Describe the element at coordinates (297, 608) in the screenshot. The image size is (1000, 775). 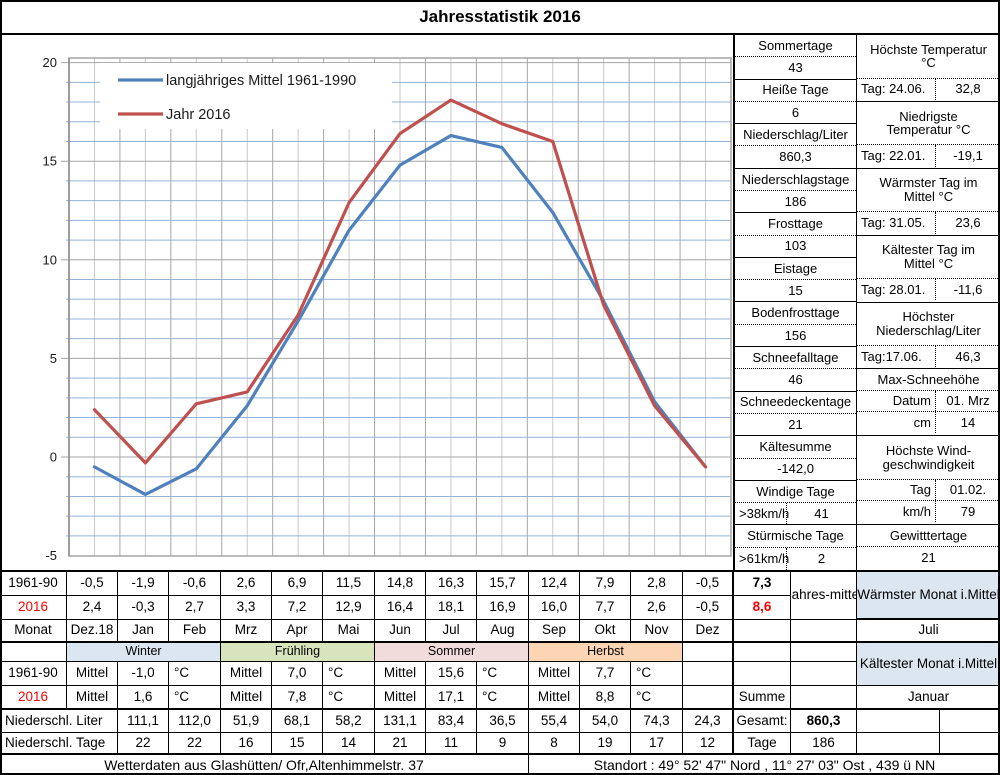
I see `mean-2016-month-value: 7,2` at that location.